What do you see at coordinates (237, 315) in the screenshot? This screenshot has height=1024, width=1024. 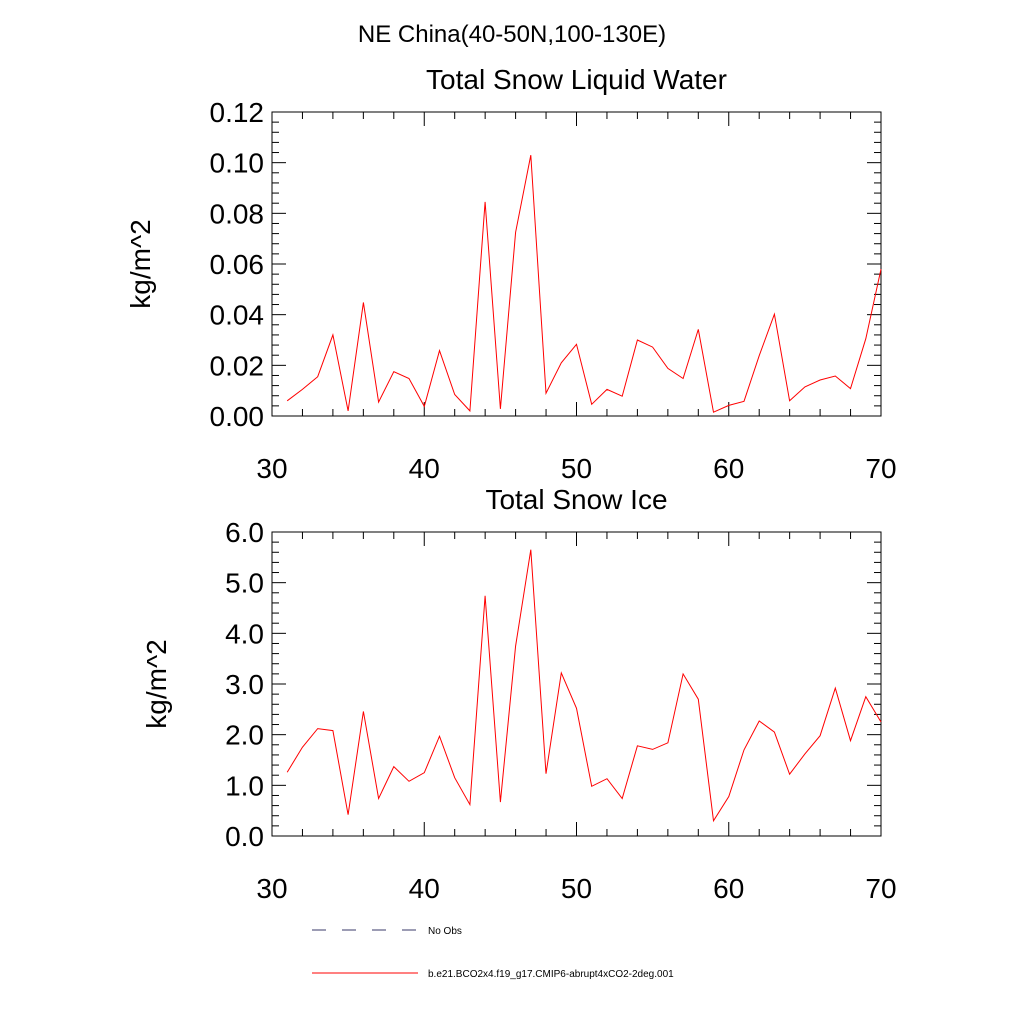 I see `y-tick-label: 0.04` at bounding box center [237, 315].